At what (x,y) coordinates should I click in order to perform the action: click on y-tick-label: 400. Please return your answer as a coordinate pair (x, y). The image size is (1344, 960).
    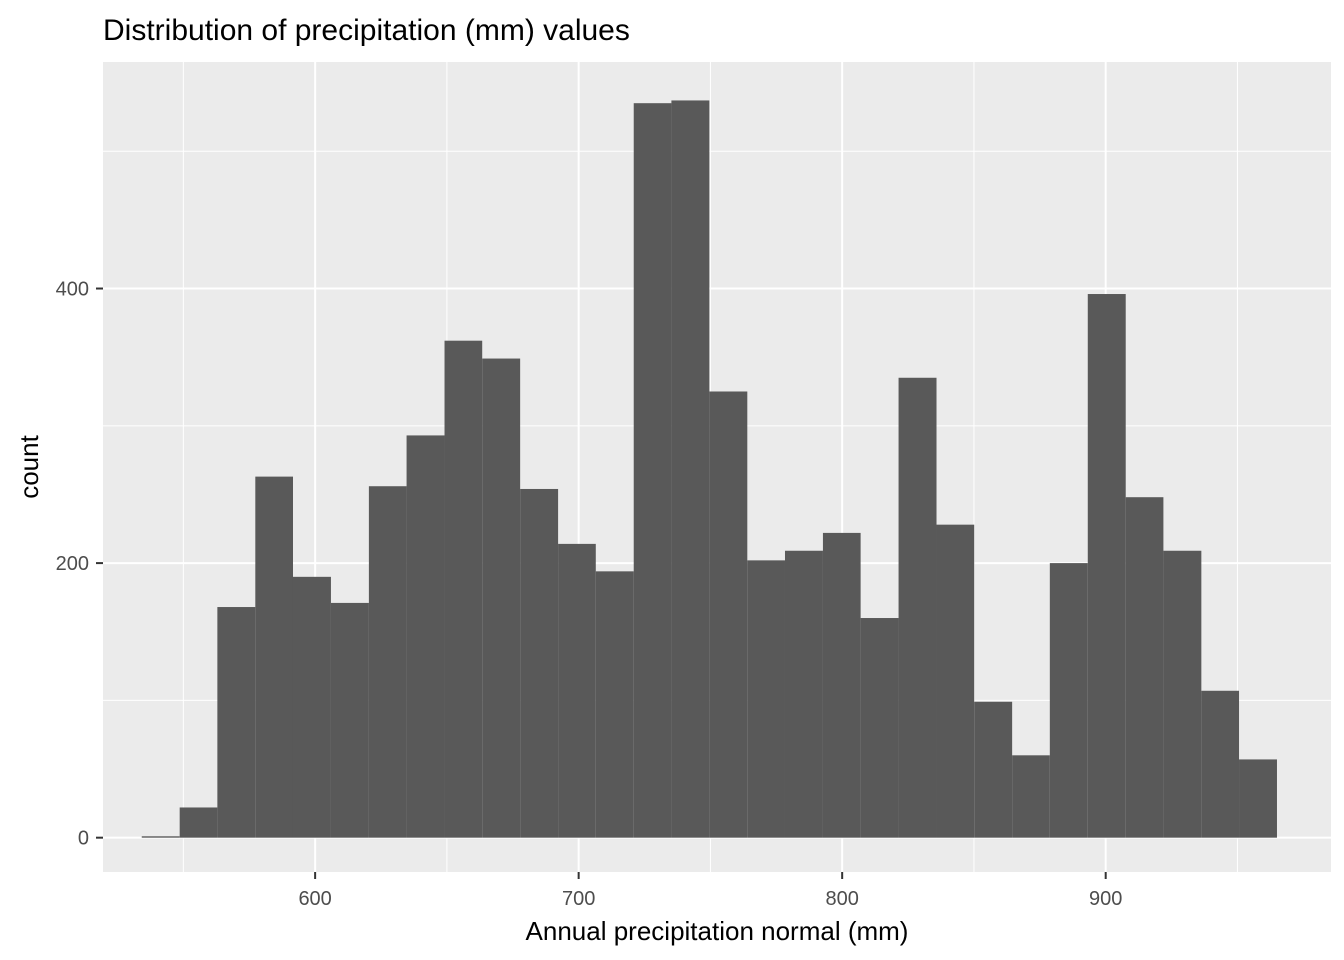
    Looking at the image, I should click on (72, 290).